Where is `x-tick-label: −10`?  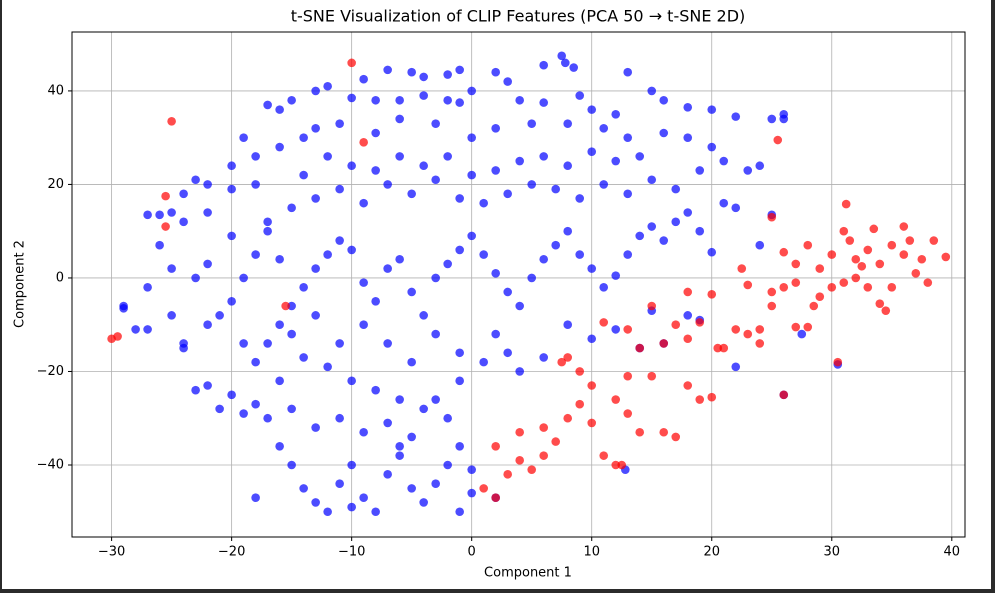
x-tick-label: −10 is located at coordinates (351, 552).